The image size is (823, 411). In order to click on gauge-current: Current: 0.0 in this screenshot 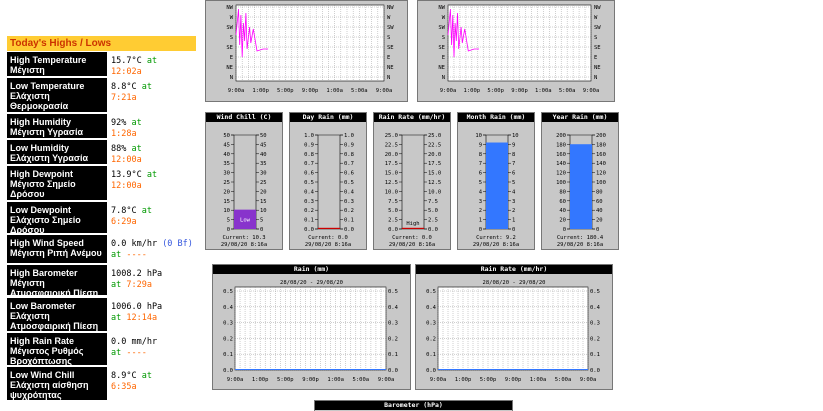, I will do `click(328, 238)`.